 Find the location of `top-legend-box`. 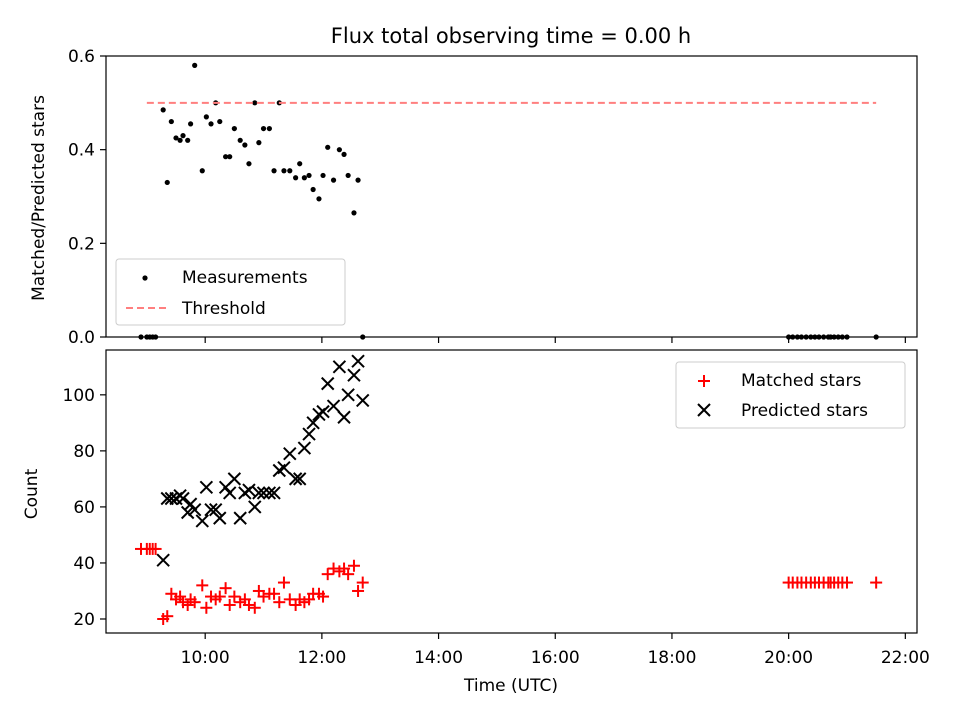

top-legend-box is located at coordinates (230, 292).